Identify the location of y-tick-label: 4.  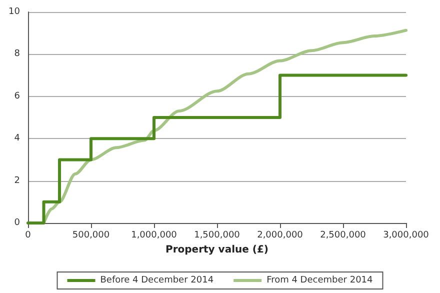
(17, 139).